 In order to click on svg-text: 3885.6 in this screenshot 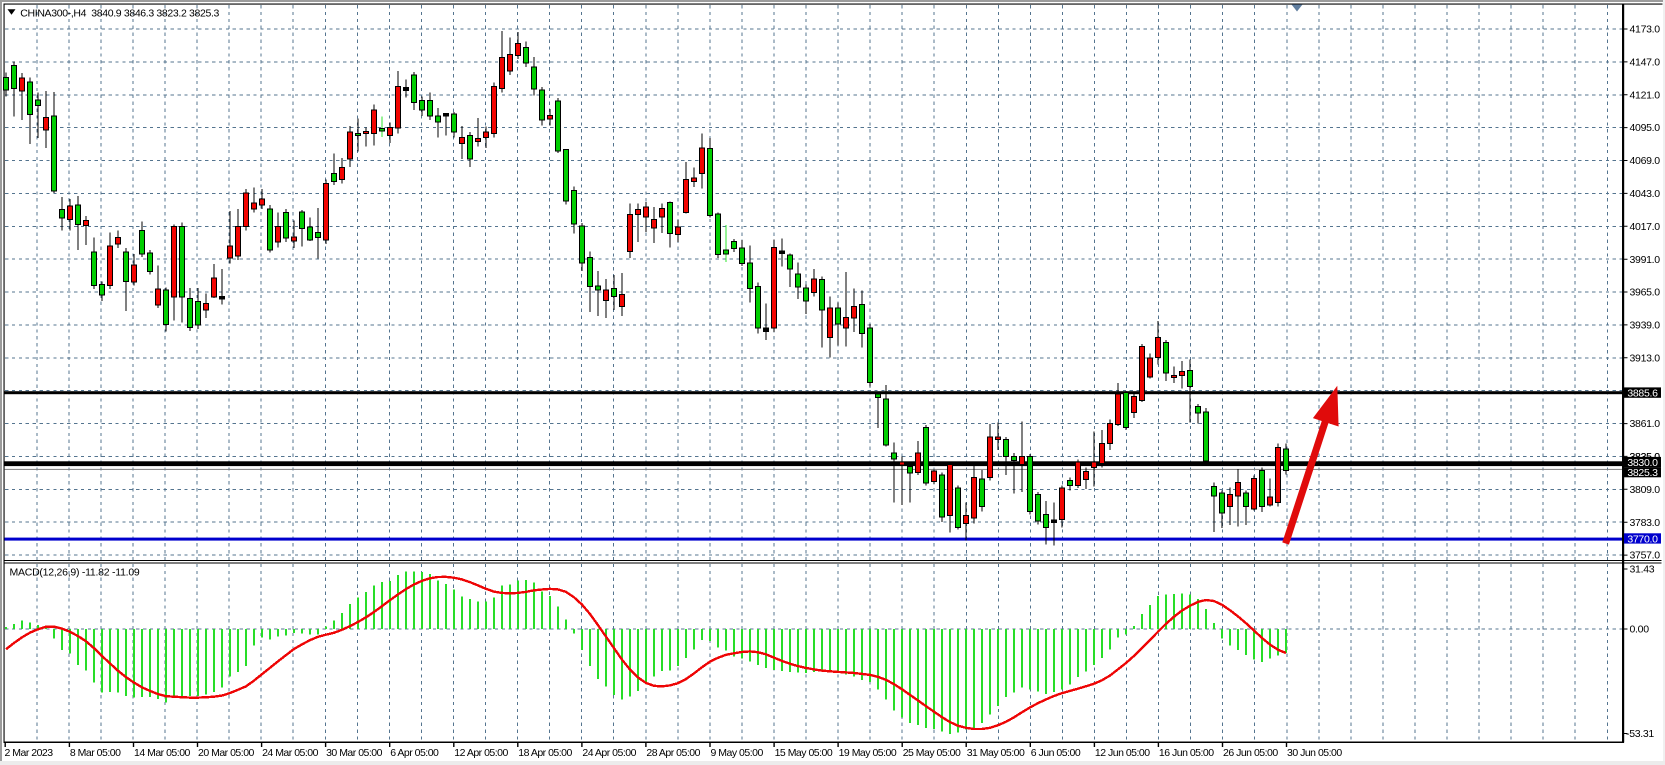, I will do `click(1642, 394)`.